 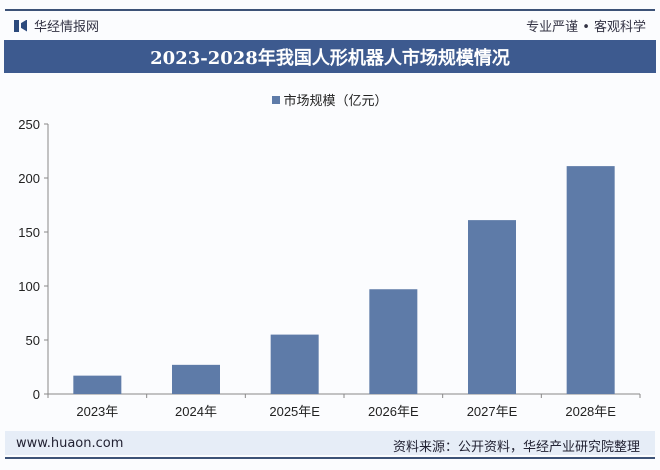 I want to click on brand: 华经情报网, so click(x=56, y=25).